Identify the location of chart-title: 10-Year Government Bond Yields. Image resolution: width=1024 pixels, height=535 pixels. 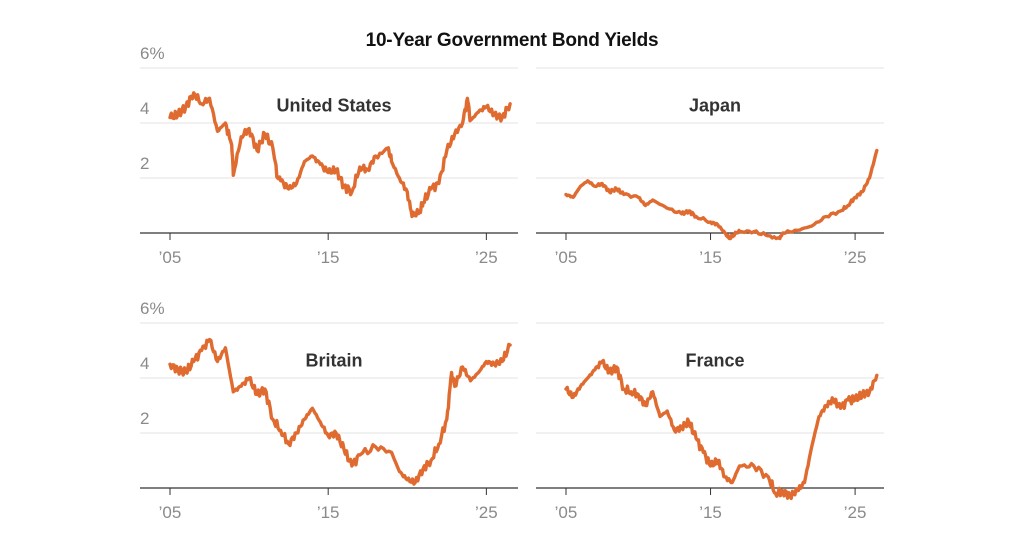
(512, 40).